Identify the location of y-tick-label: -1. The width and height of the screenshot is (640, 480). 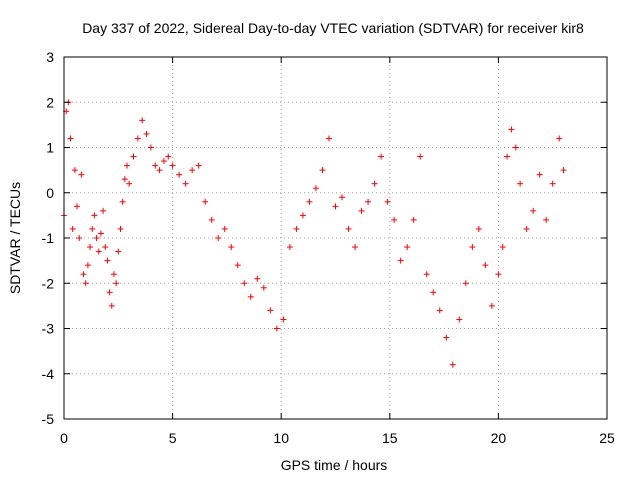
(48, 238).